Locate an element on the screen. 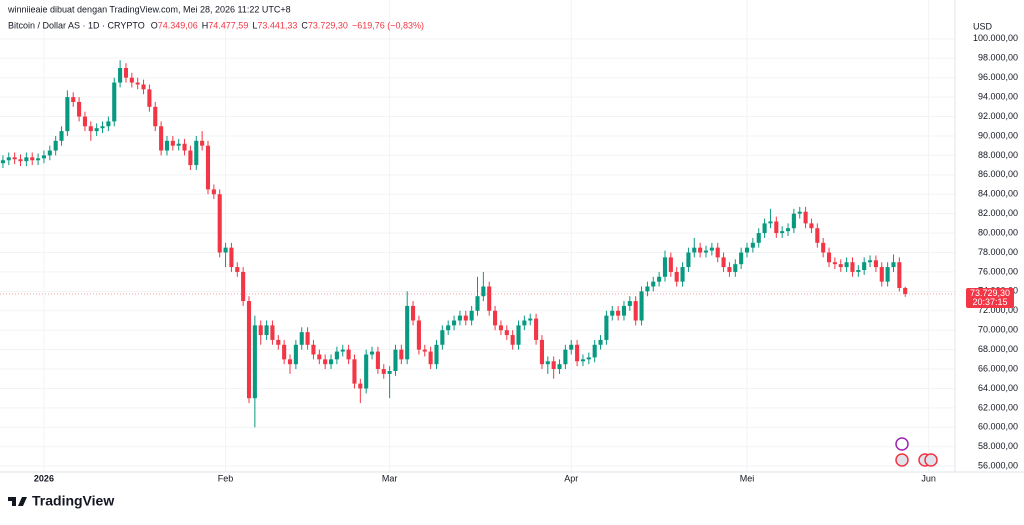 This screenshot has width=1024, height=525. ohlc-value: 73.729,30 is located at coordinates (328, 25).